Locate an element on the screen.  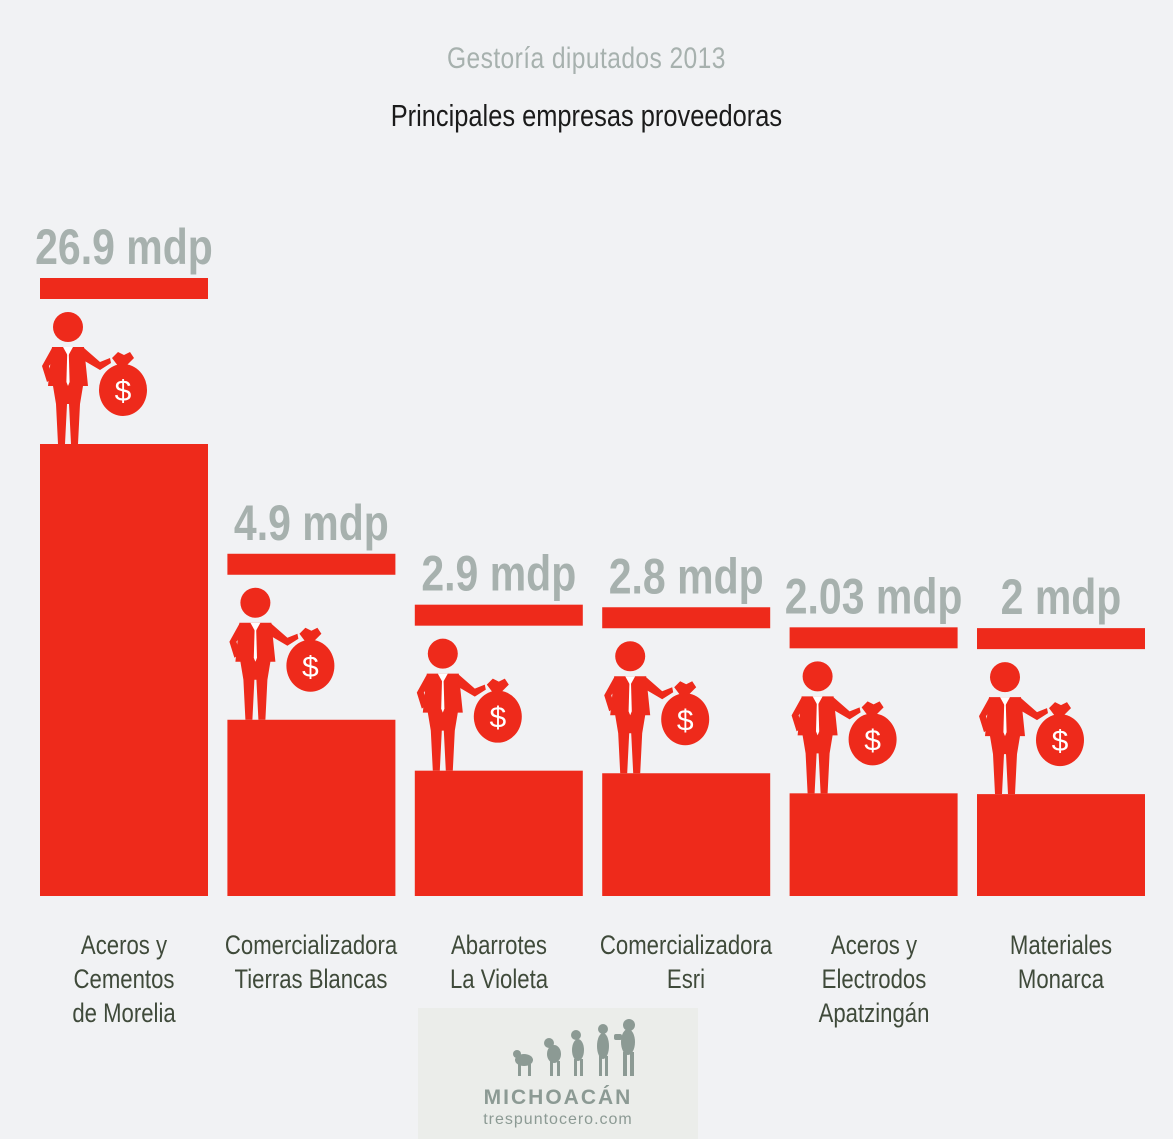
bar-group: $2.9 mdp is located at coordinates (498, 721).